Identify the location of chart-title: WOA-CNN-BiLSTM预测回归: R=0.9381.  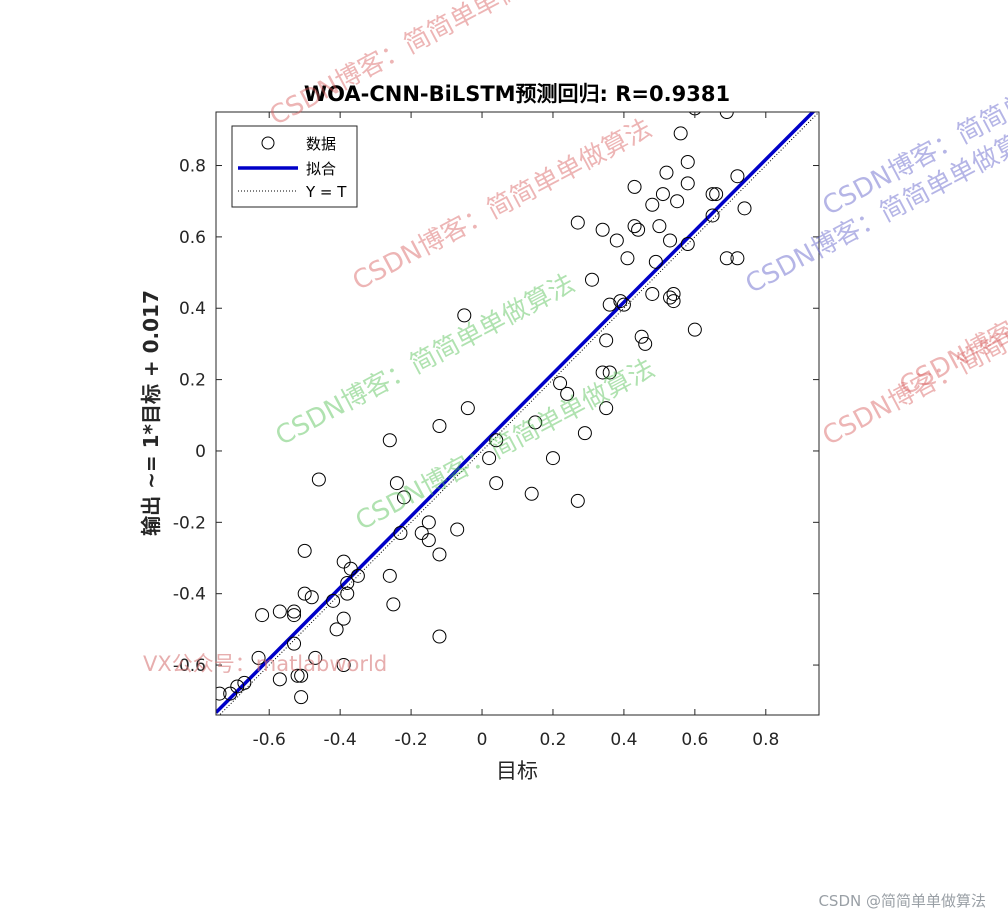
(517, 94).